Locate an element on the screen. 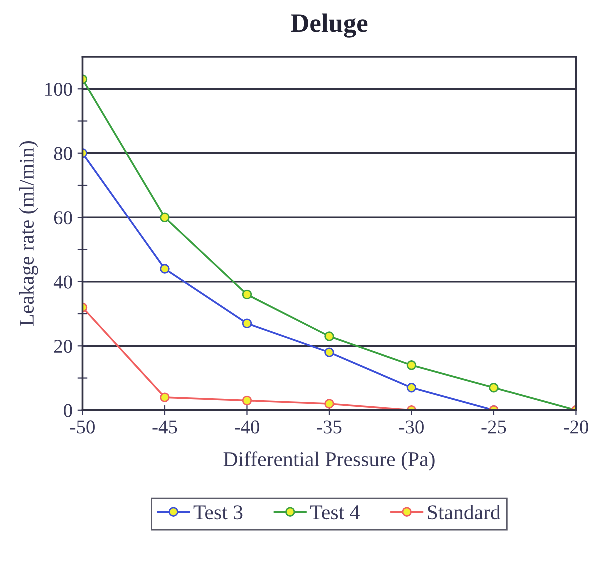  y-tick-label: 40 is located at coordinates (63, 282).